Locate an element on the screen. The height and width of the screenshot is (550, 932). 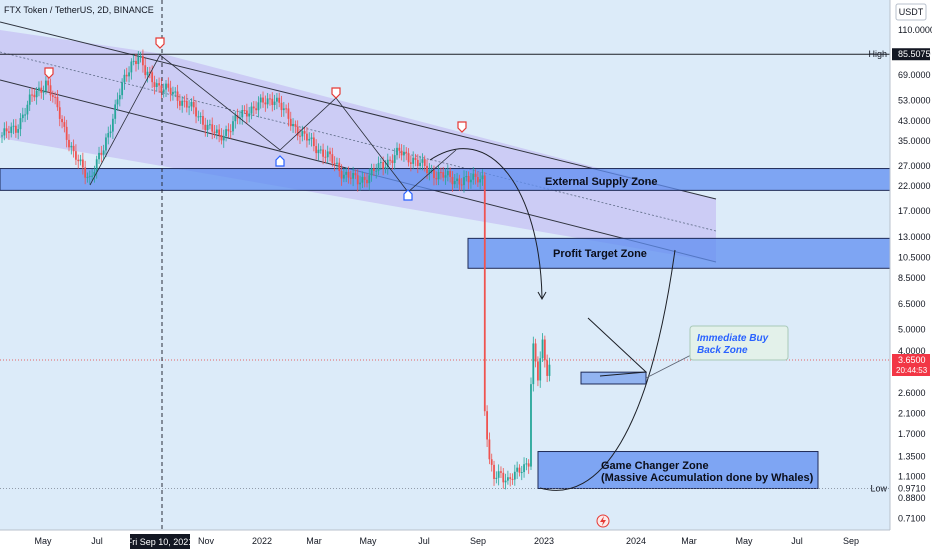
price-tick-label: 17.0000 is located at coordinates (914, 211).